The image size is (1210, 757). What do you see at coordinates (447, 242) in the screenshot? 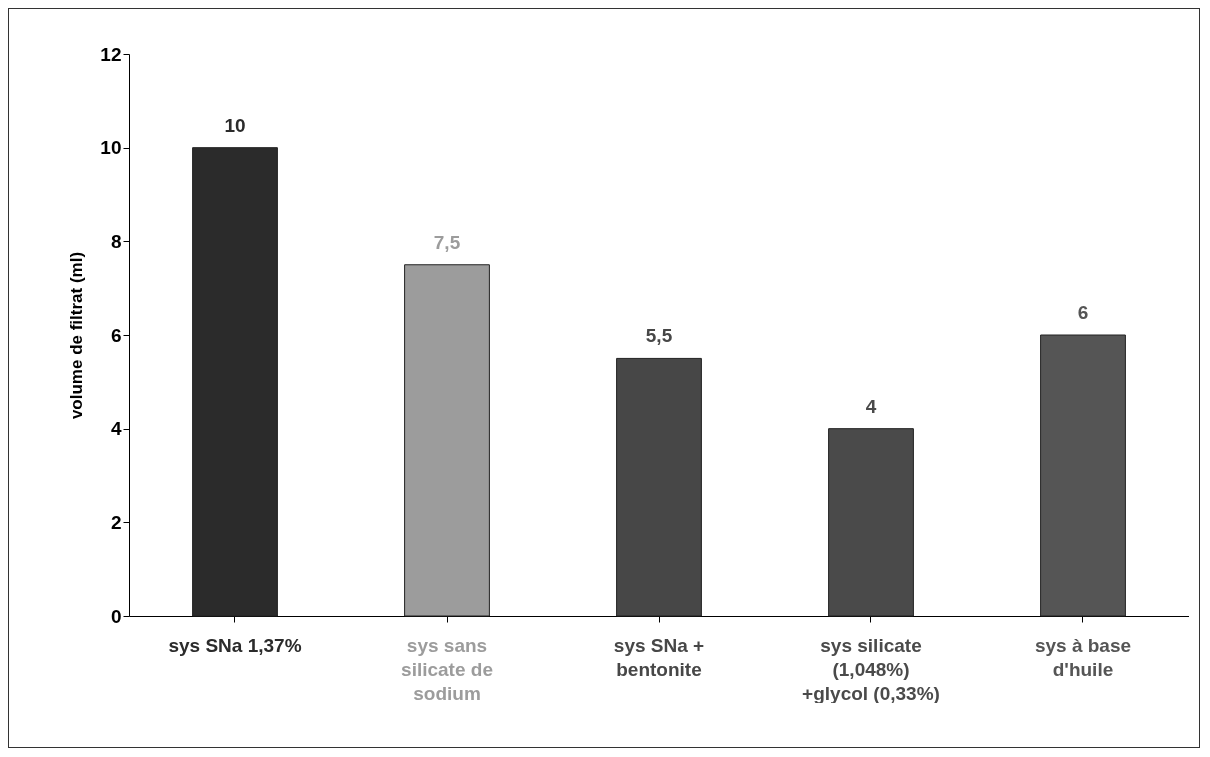
I see `data-label: 7,5` at bounding box center [447, 242].